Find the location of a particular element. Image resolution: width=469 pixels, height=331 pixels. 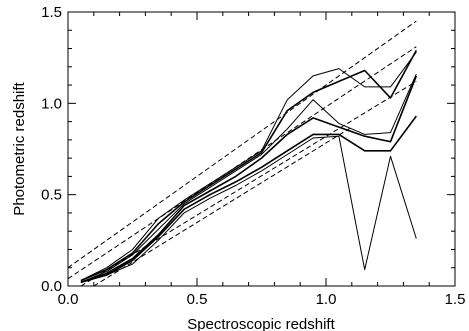

y-tick-label: 0.0 is located at coordinates (51, 286).